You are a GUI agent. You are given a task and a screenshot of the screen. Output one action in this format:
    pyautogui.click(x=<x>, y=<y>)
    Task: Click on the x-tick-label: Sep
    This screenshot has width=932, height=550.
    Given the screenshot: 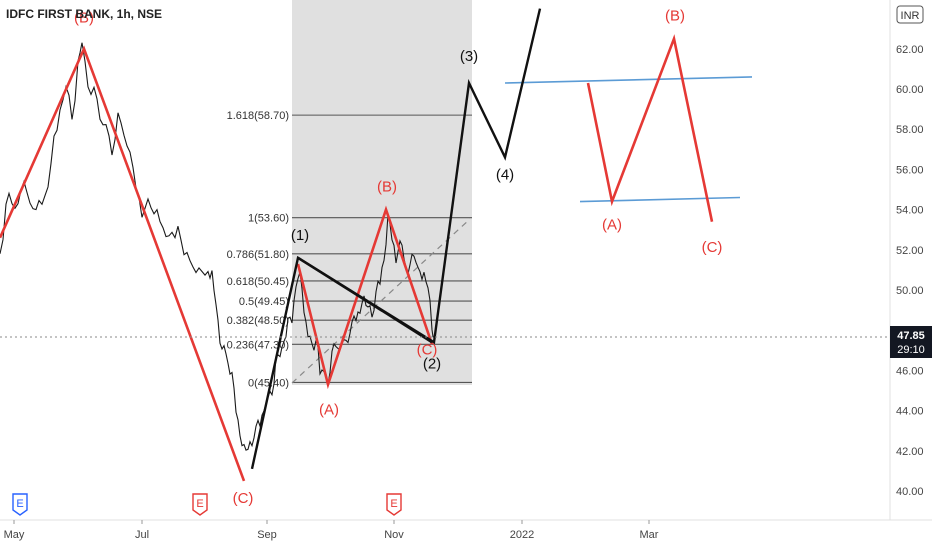 What is the action you would take?
    pyautogui.click(x=267, y=535)
    